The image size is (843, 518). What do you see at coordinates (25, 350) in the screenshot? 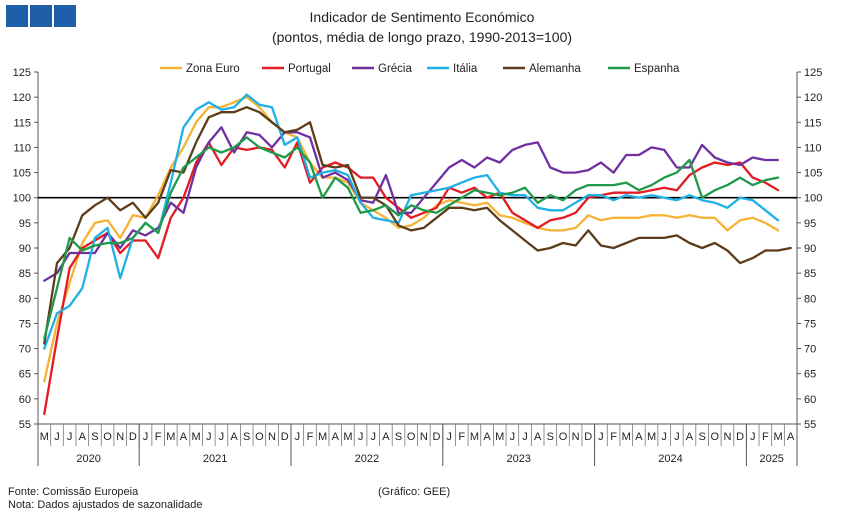
I see `y-tick-label-left: 70` at bounding box center [25, 350].